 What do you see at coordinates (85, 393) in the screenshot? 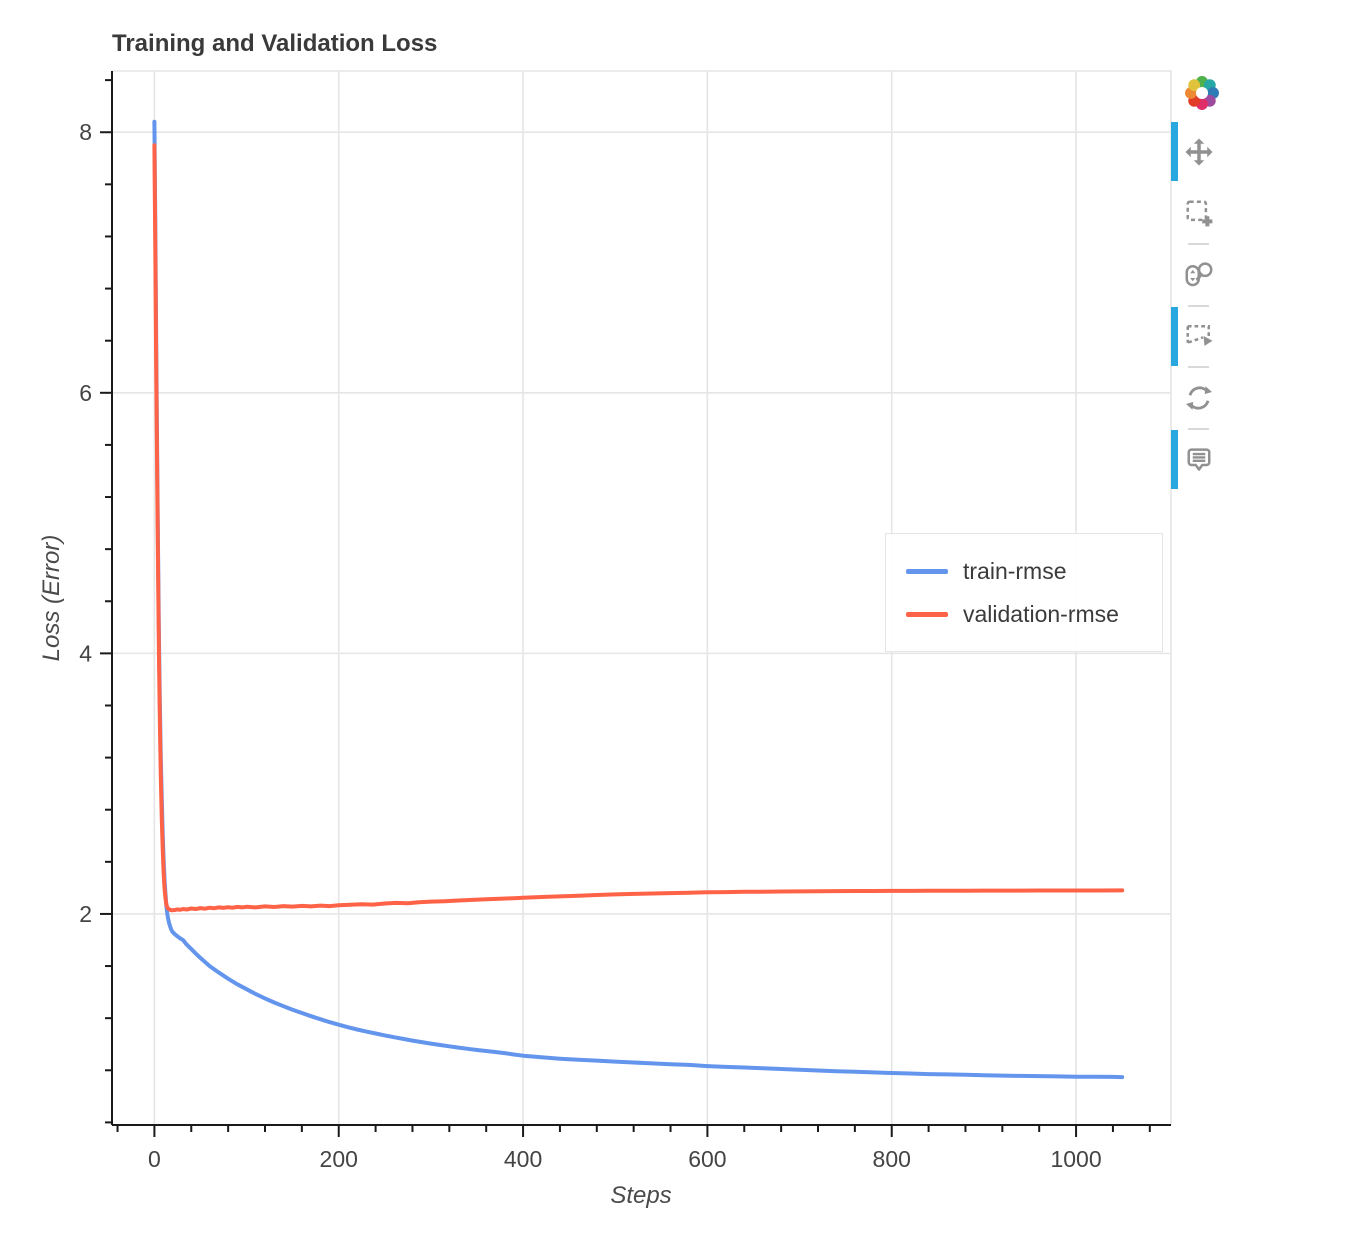
I see `y-tick-label: 6` at bounding box center [85, 393].